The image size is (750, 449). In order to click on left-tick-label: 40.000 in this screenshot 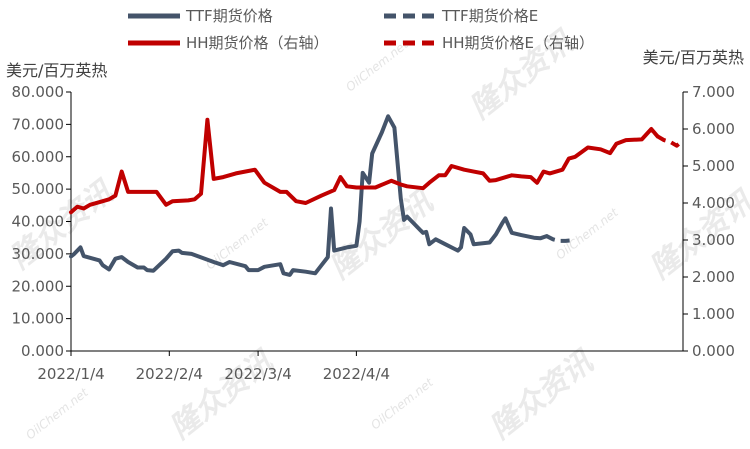, I will do `click(38, 222)`.